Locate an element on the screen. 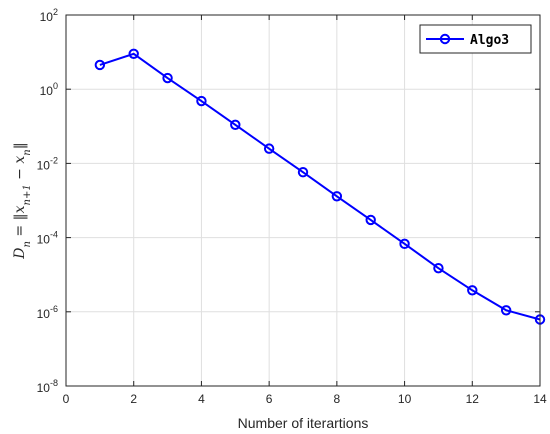 Image resolution: width=550 pixels, height=434 pixels. x-axis-label: Number of iterartions is located at coordinates (303, 423).